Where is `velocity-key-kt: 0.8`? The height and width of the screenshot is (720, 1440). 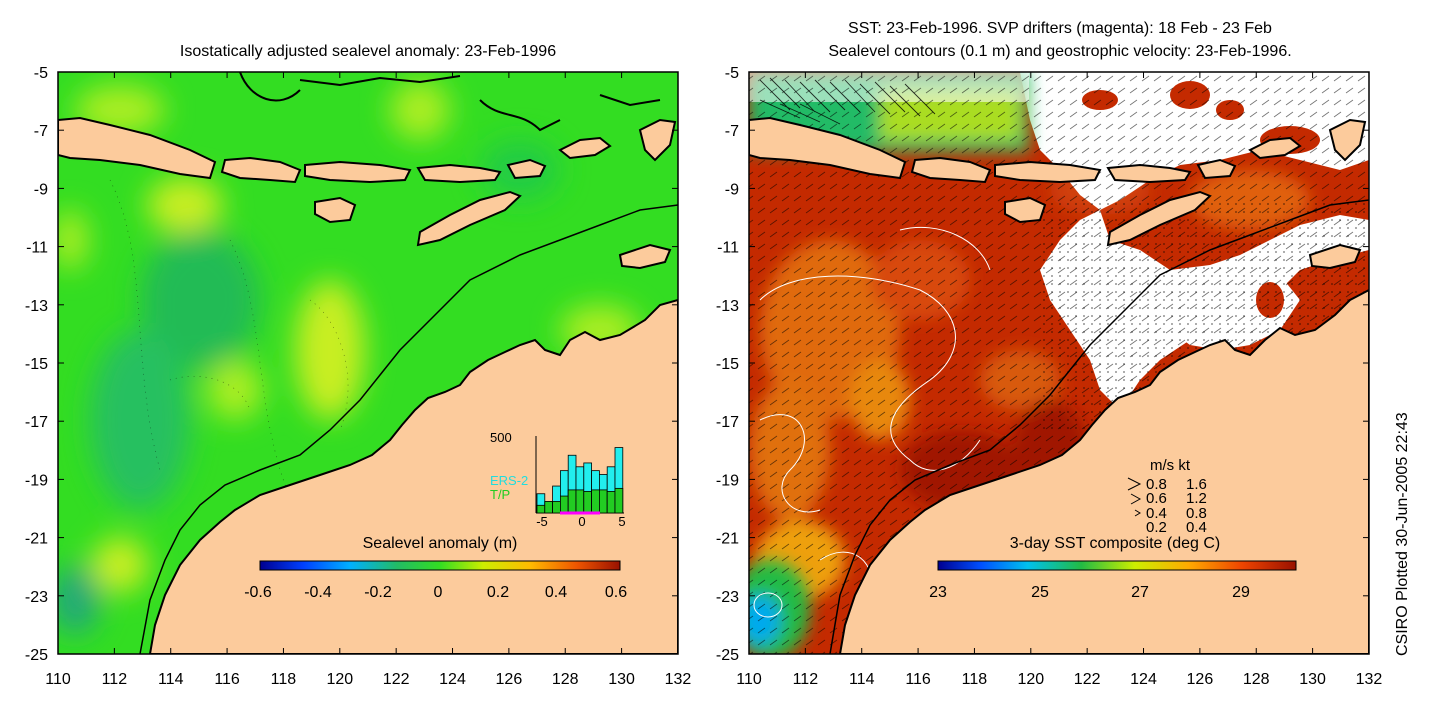
velocity-key-kt: 0.8 is located at coordinates (1196, 513).